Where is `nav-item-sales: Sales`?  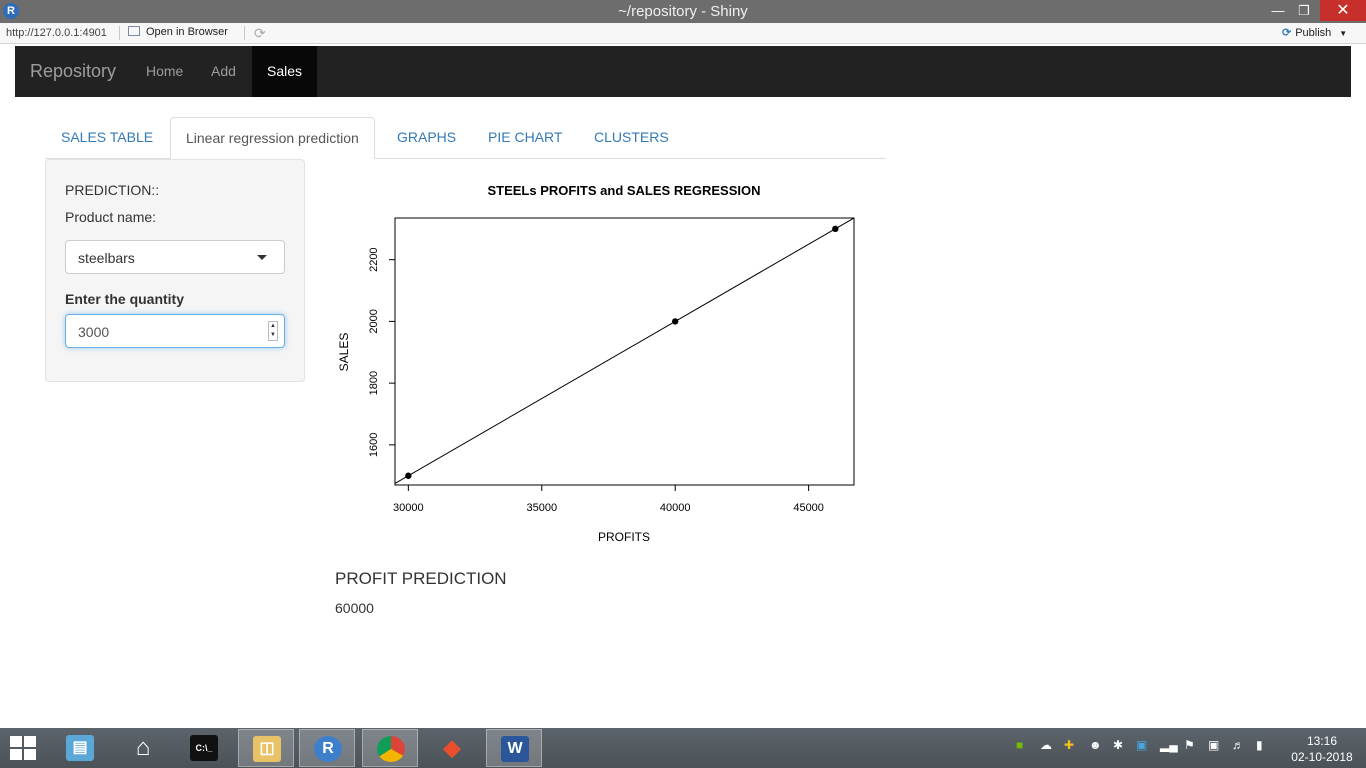
nav-item-sales: Sales is located at coordinates (285, 71).